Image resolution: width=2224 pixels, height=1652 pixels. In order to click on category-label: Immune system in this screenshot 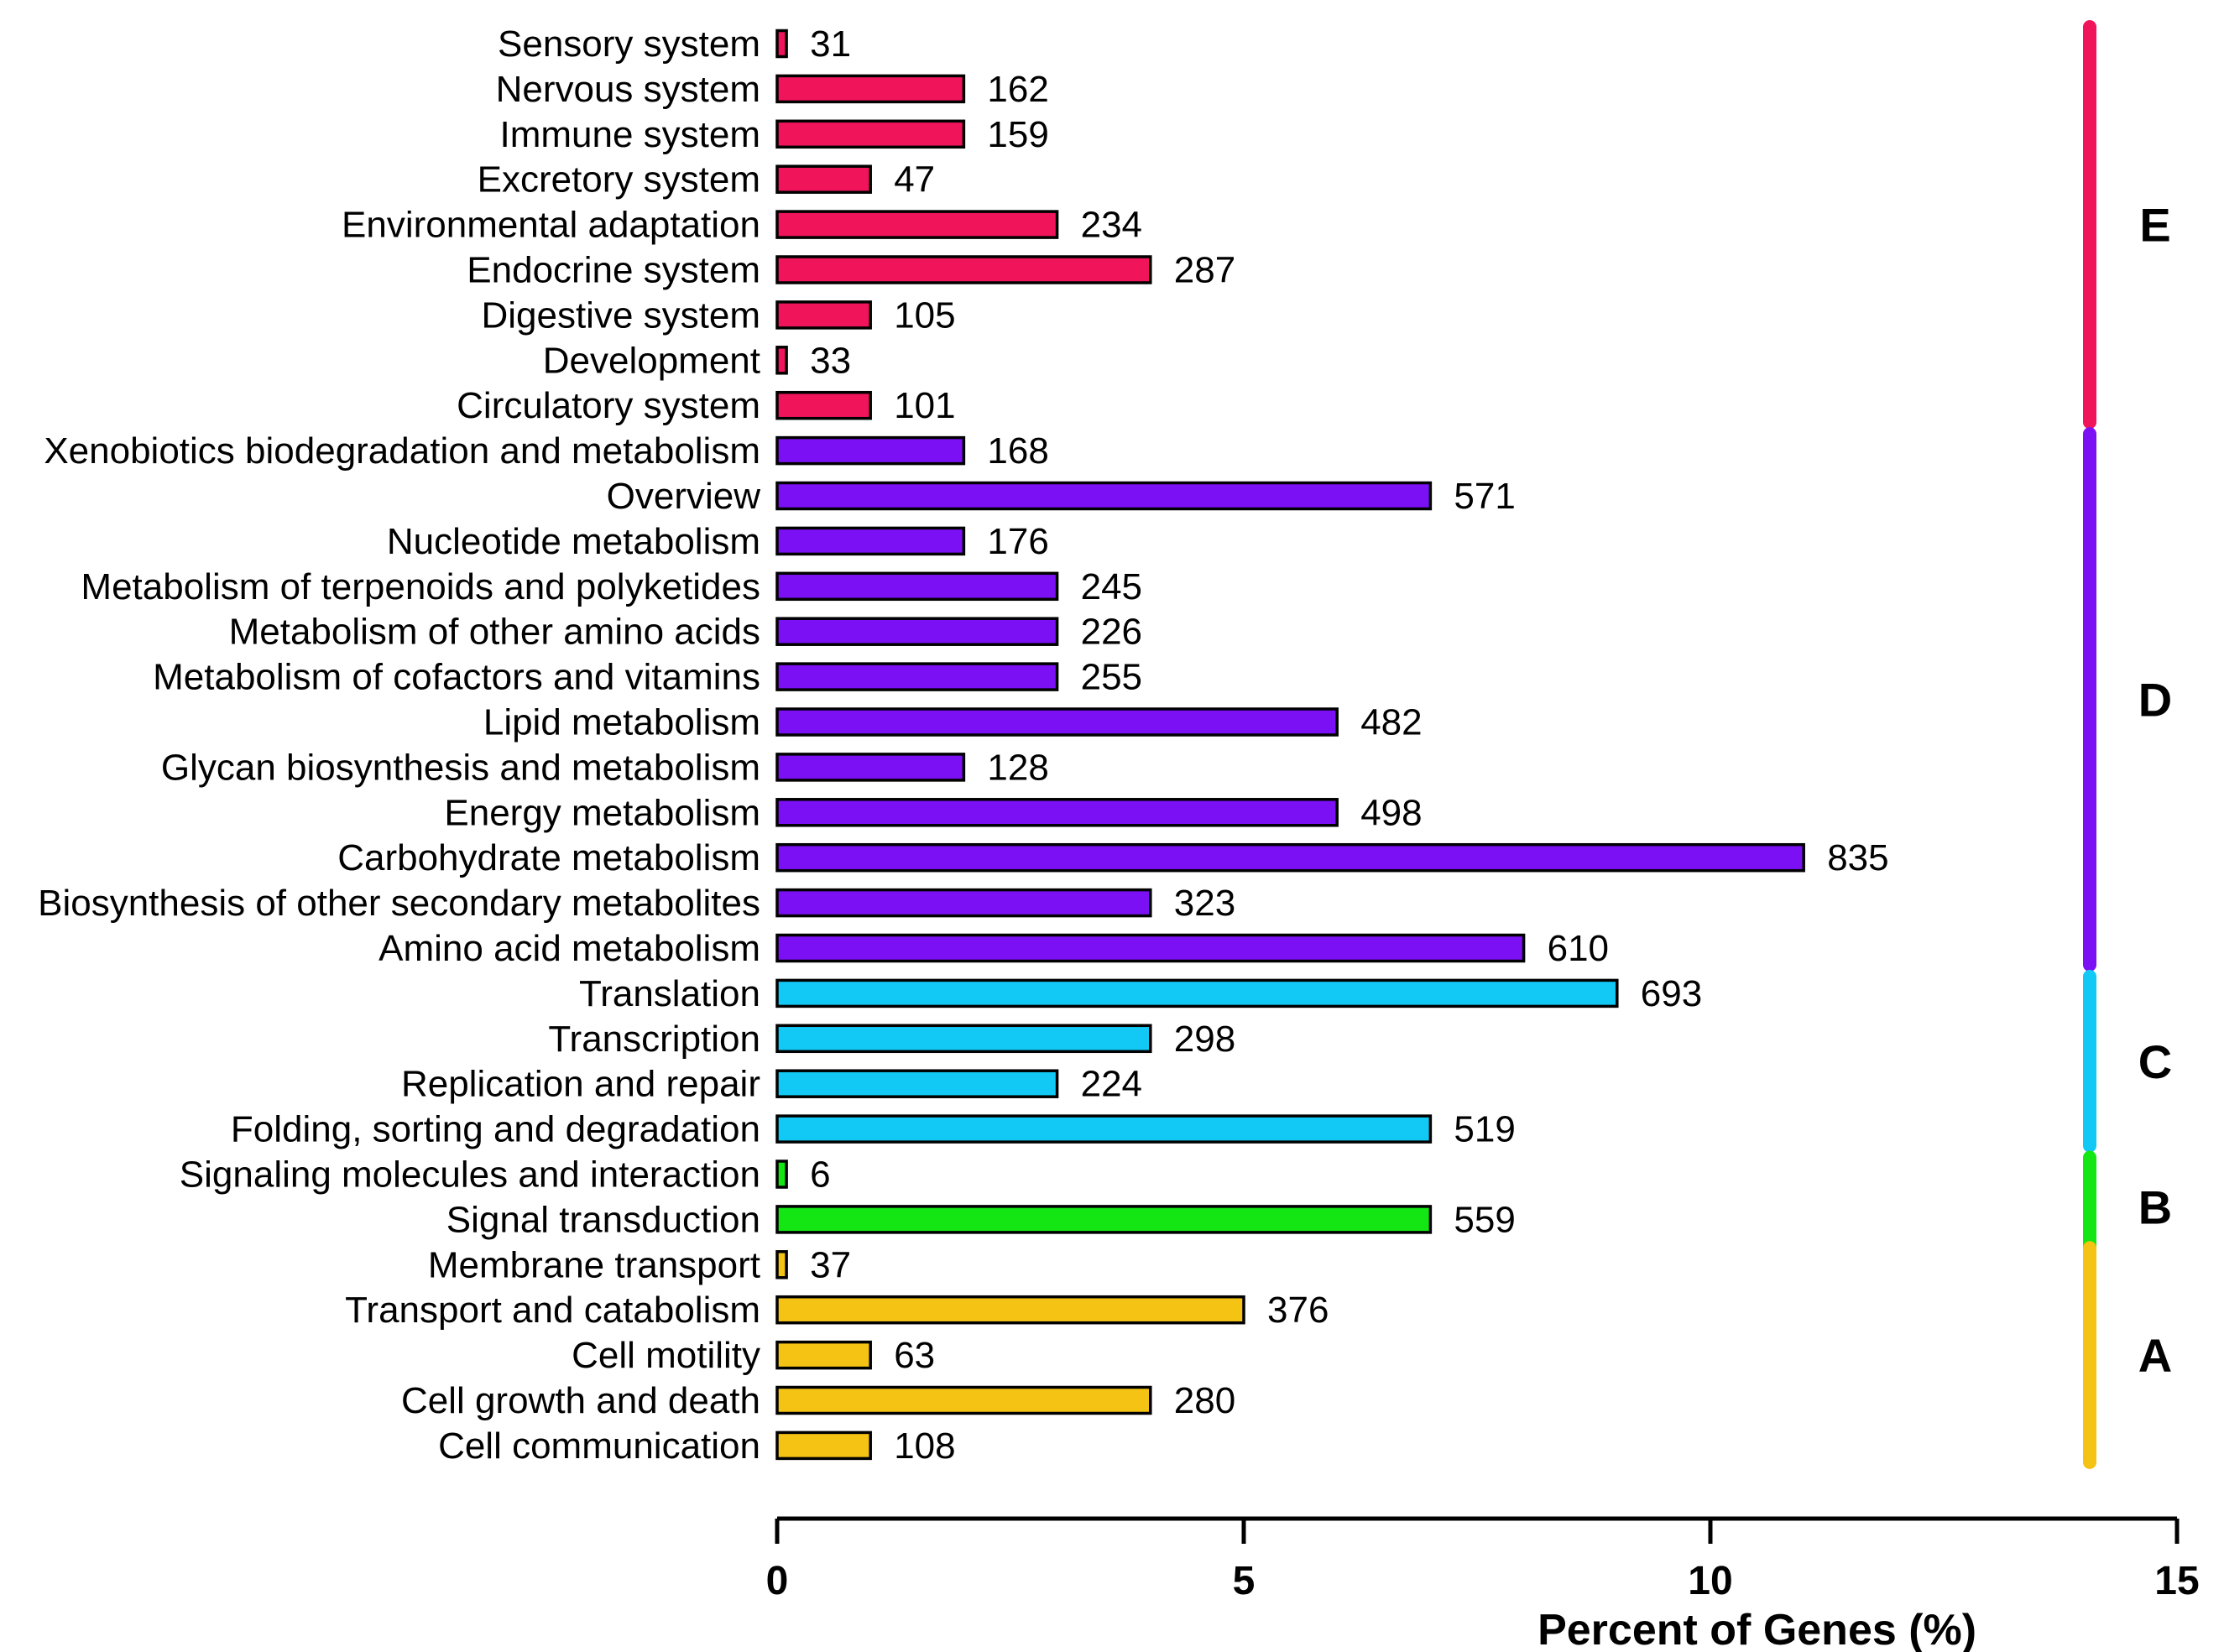, I will do `click(629, 134)`.